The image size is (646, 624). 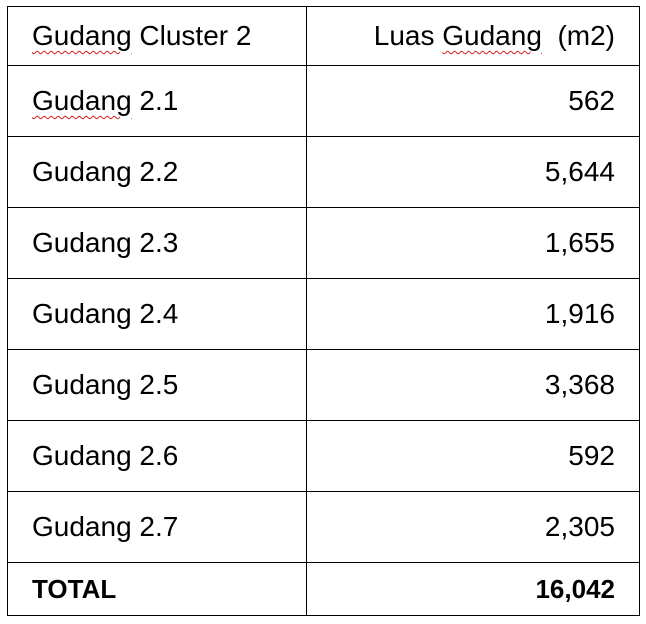 I want to click on table-total-row: TOTAL 16,042, so click(x=323, y=589).